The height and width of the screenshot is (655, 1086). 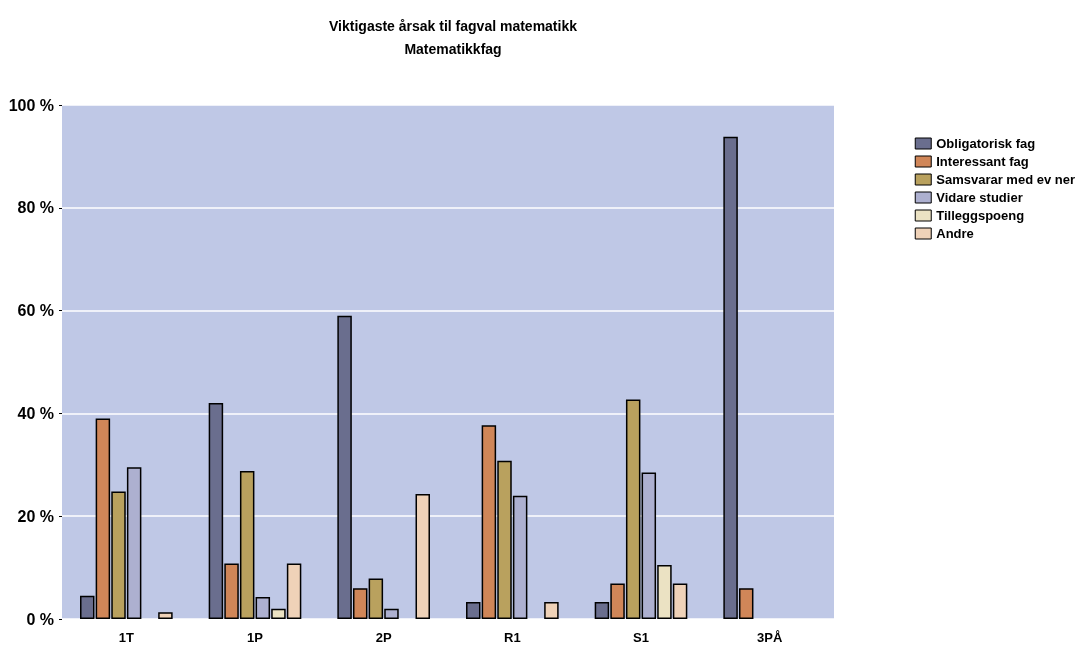 I want to click on chart-title: Viktigaste årsak til fagval matematikk, so click(x=453, y=26).